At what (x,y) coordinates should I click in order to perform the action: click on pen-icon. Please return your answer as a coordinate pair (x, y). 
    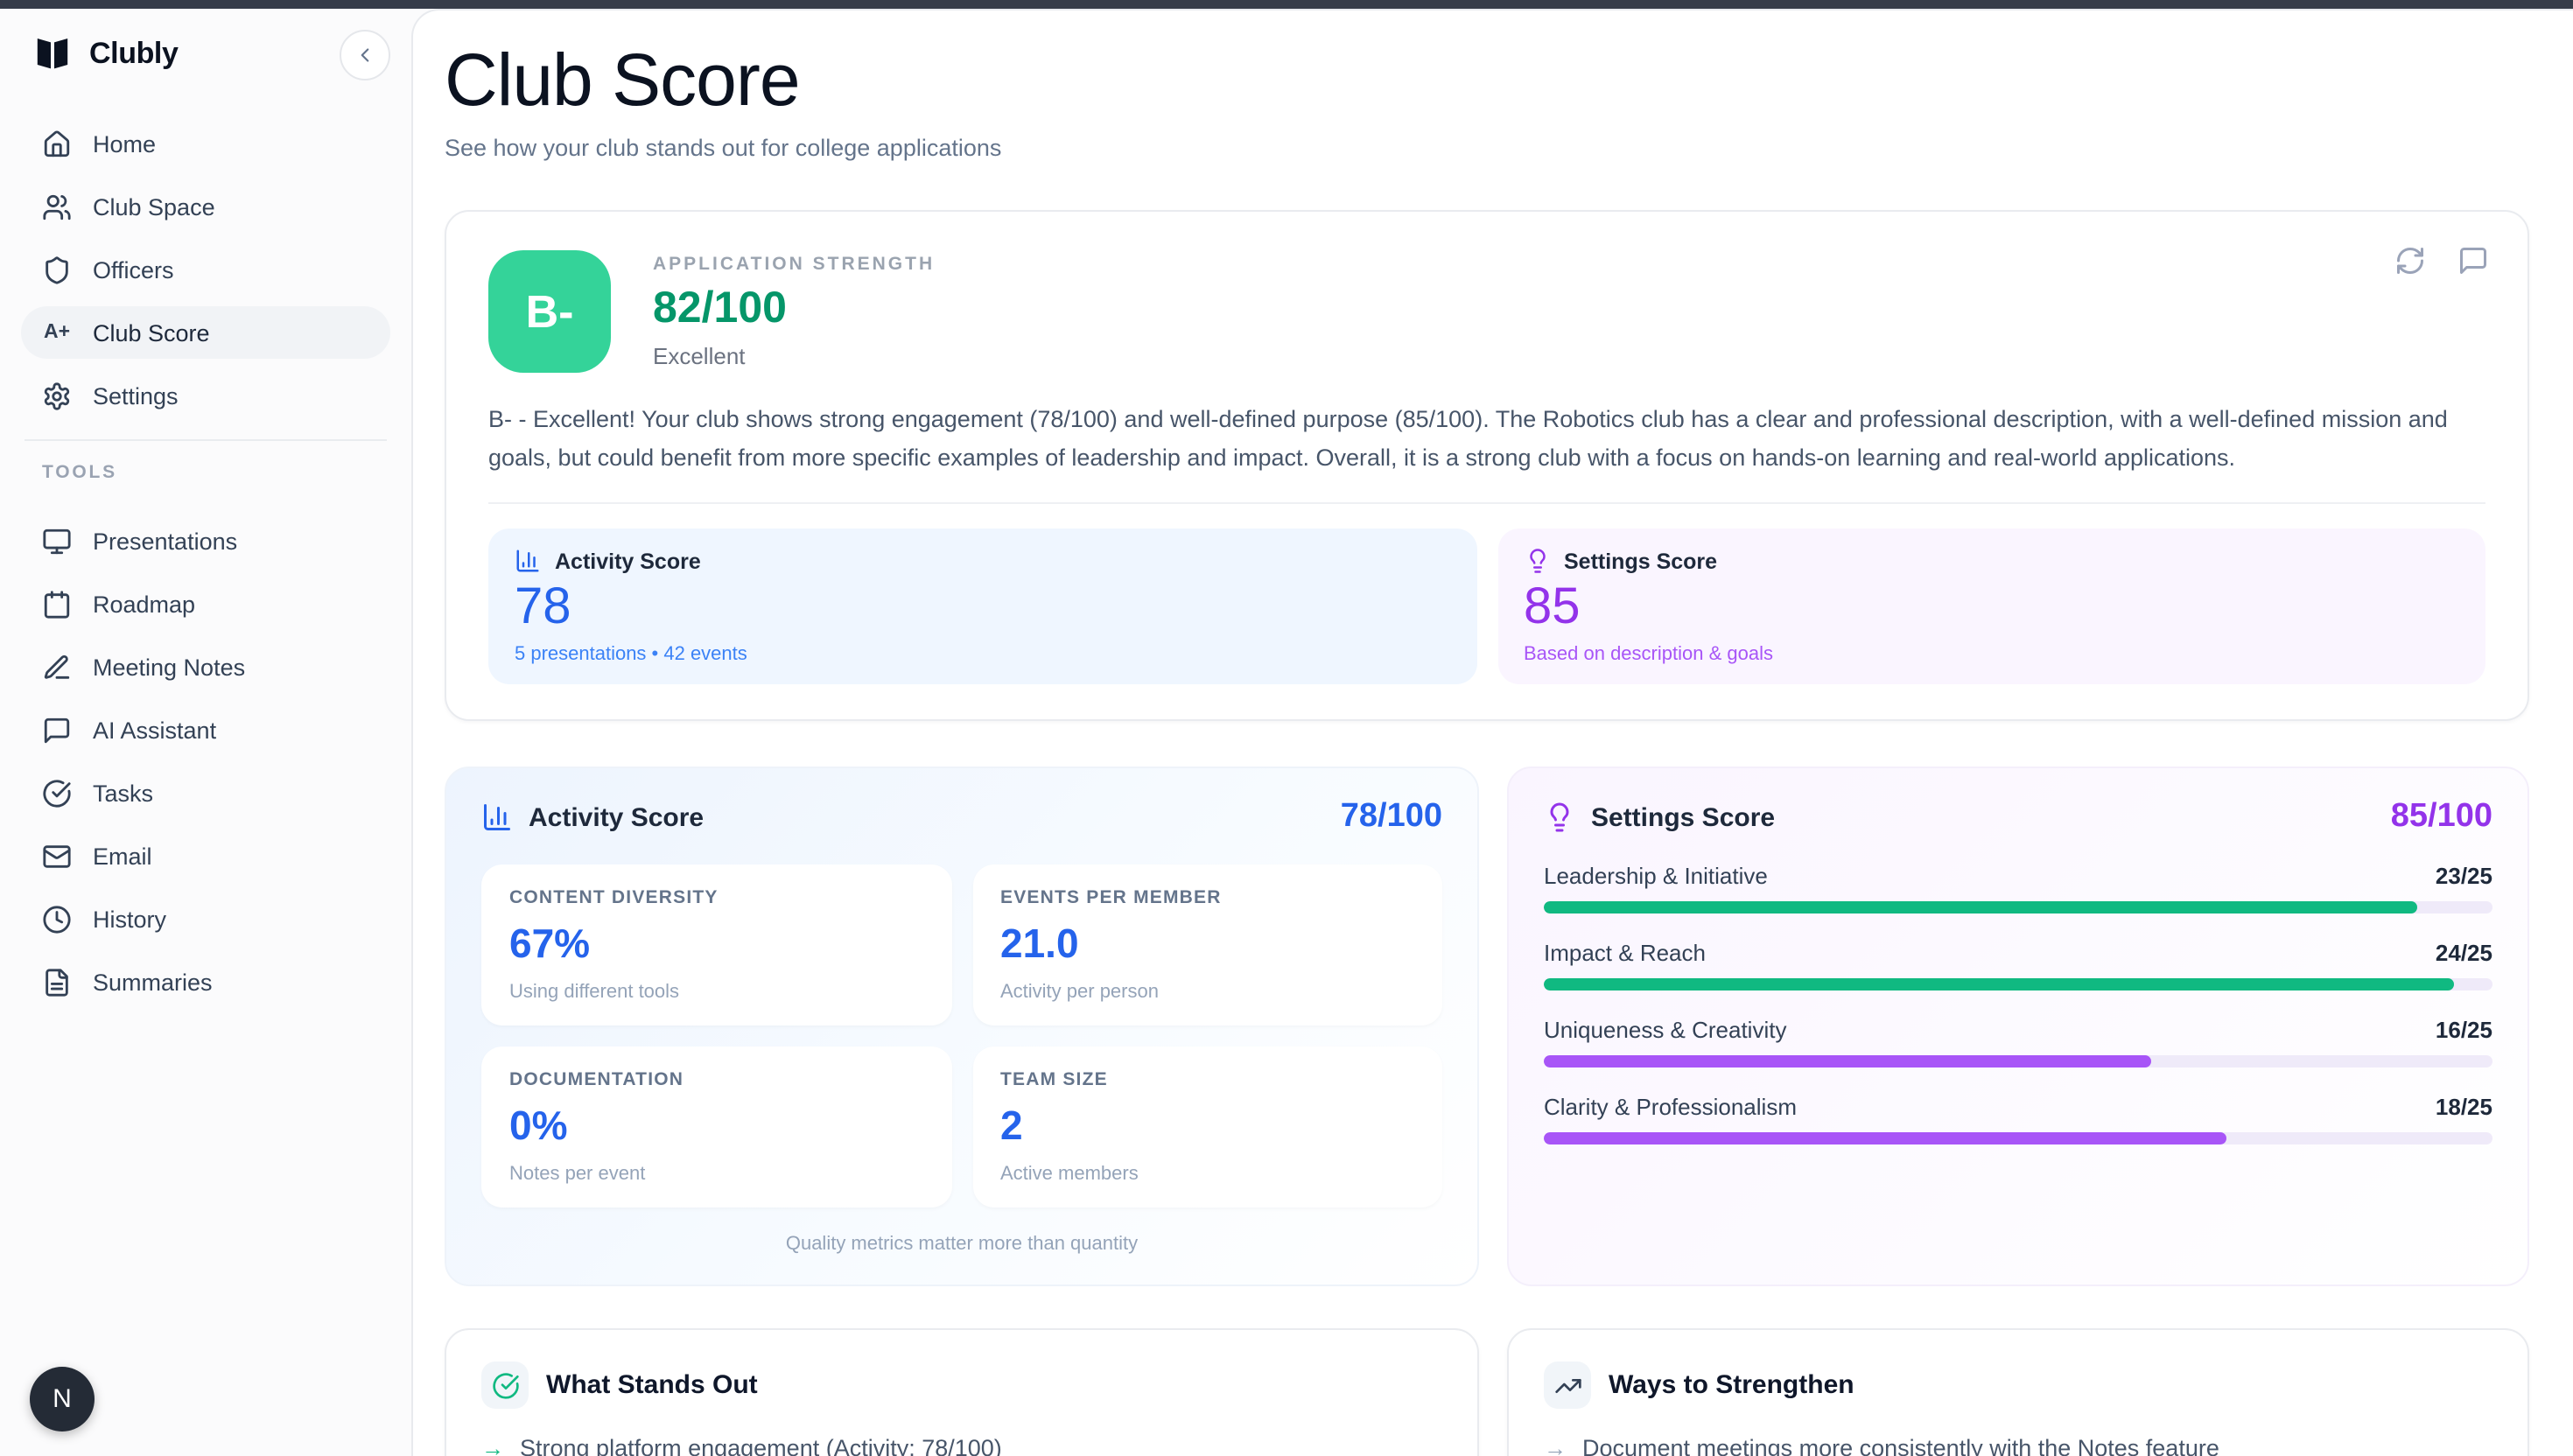
    Looking at the image, I should click on (57, 666).